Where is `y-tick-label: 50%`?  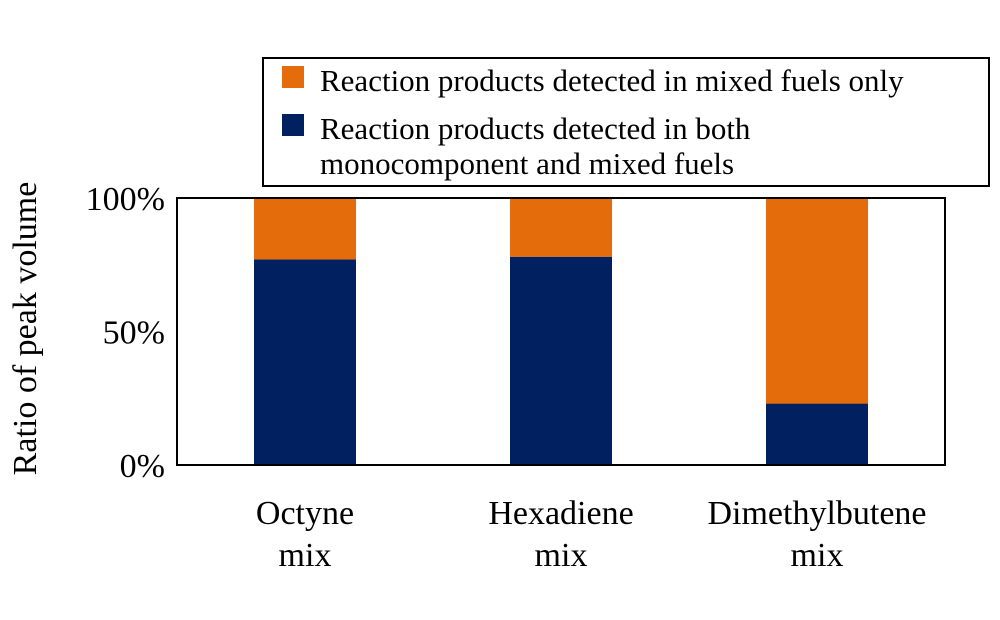
y-tick-label: 50% is located at coordinates (134, 333).